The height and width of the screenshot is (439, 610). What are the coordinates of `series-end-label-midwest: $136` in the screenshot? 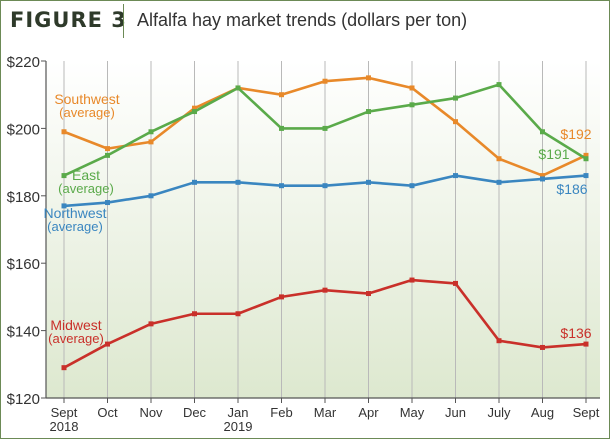 It's located at (575, 333).